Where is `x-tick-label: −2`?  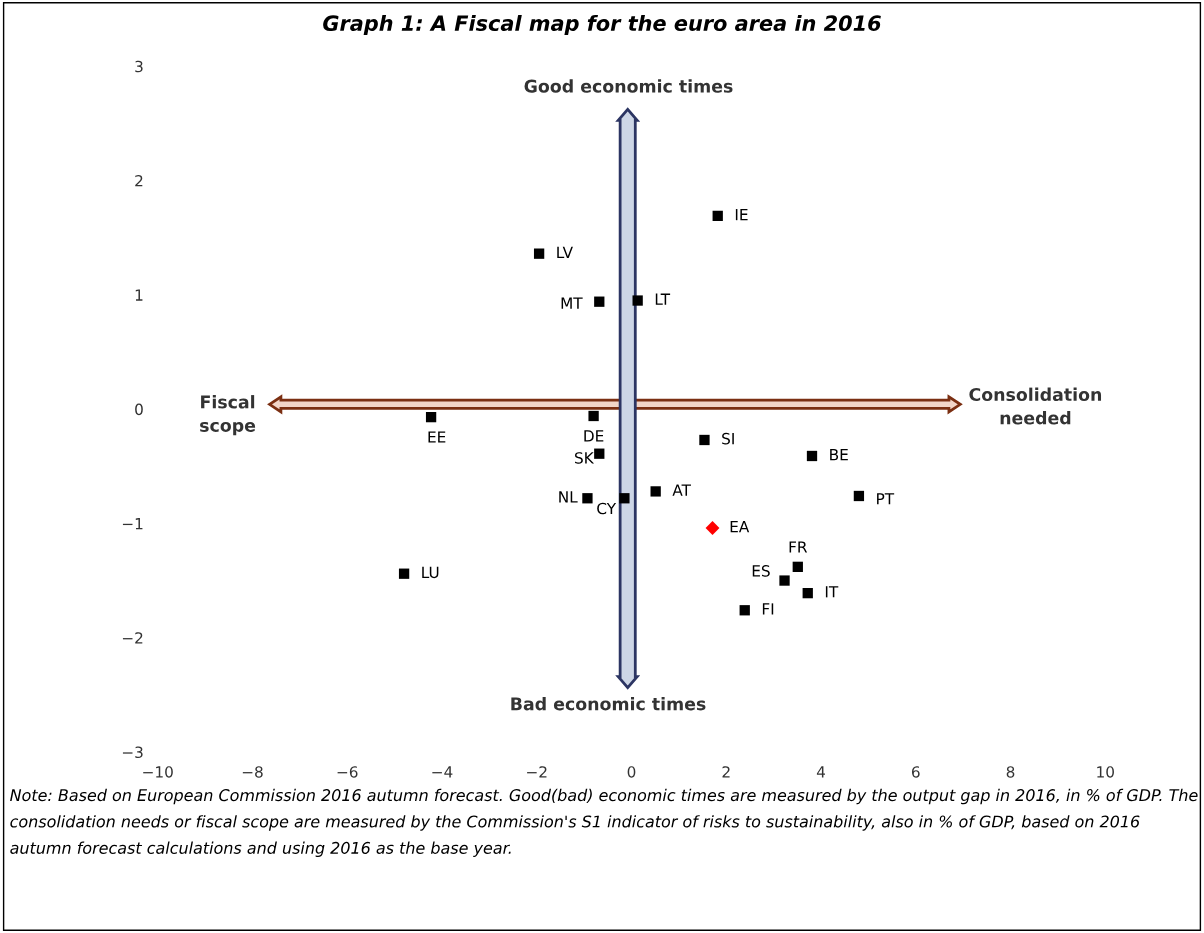
x-tick-label: −2 is located at coordinates (537, 772).